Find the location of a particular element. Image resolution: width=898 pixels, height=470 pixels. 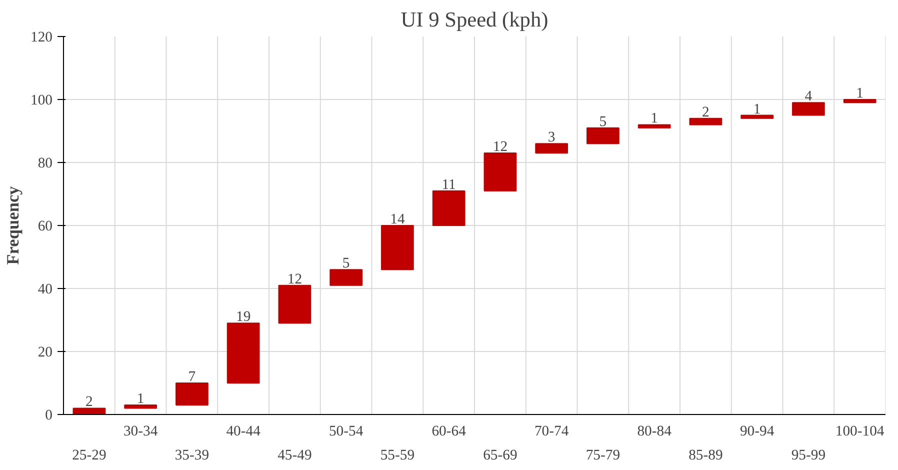

data-label: 7 is located at coordinates (192, 377).